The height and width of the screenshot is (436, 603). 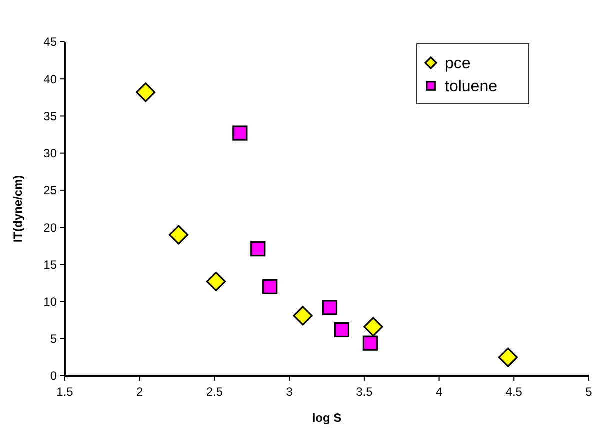 What do you see at coordinates (51, 79) in the screenshot?
I see `y-tick-label: 40` at bounding box center [51, 79].